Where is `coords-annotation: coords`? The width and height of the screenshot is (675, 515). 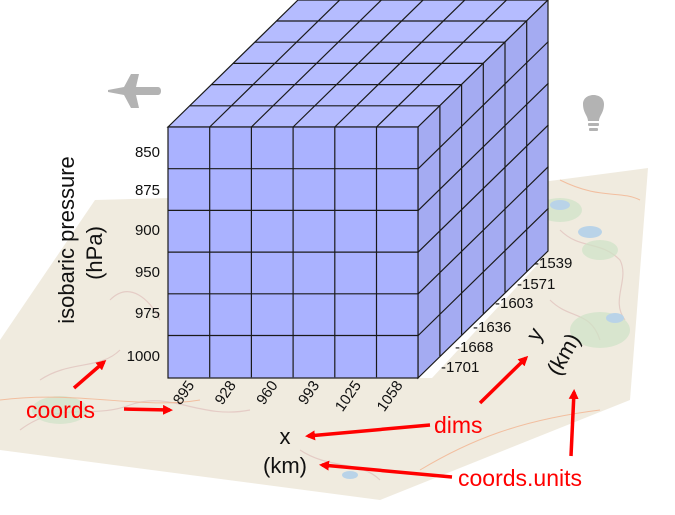
coords-annotation: coords is located at coordinates (60, 410).